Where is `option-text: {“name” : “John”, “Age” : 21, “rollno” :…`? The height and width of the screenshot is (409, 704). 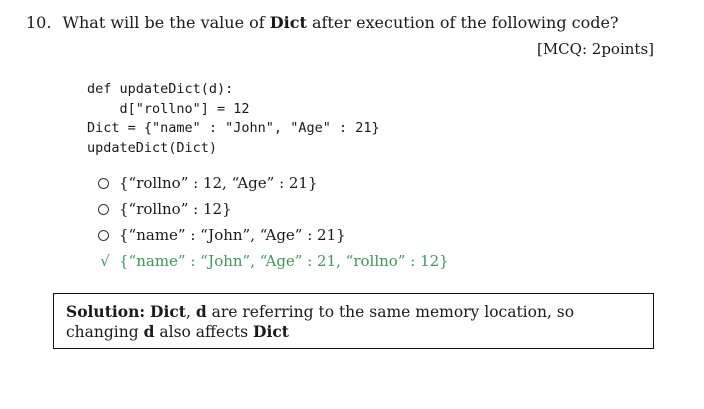 option-text: {“name” : “John”, “Age” : 21, “rollno” :… is located at coordinates (284, 261).